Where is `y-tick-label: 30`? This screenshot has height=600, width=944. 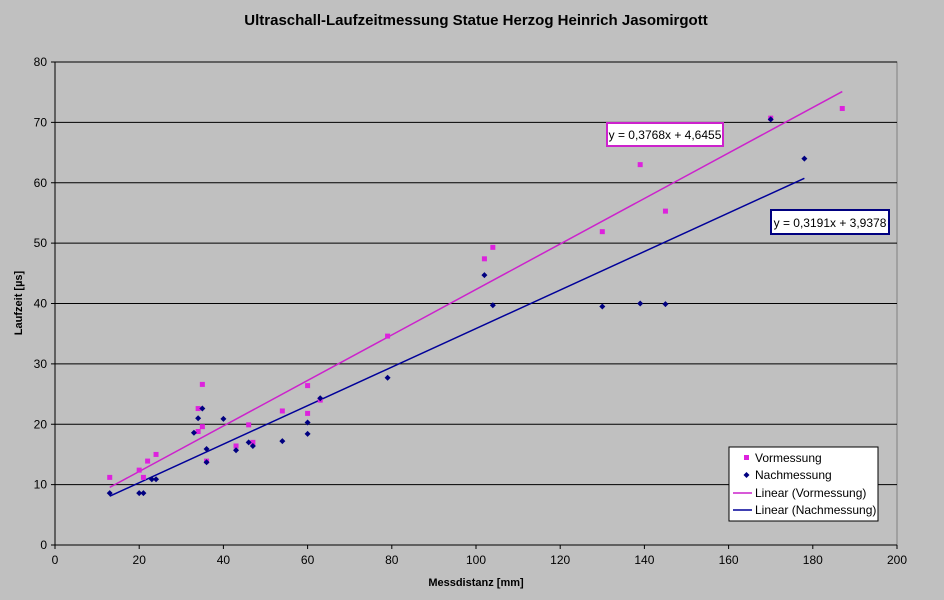
y-tick-label: 30 is located at coordinates (41, 364).